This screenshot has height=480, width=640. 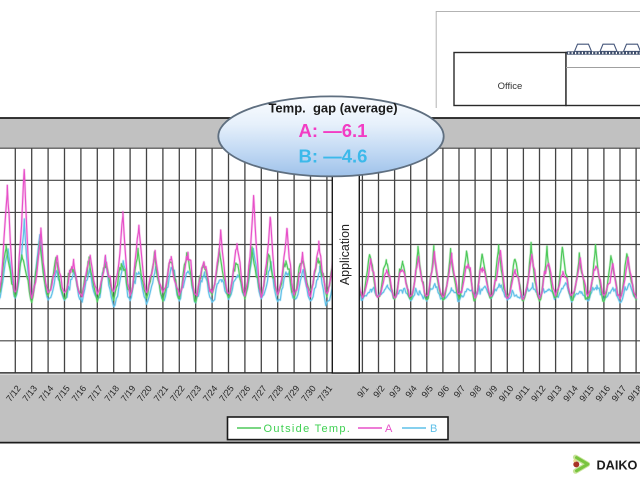 I want to click on svg-text: A, so click(x=389, y=429).